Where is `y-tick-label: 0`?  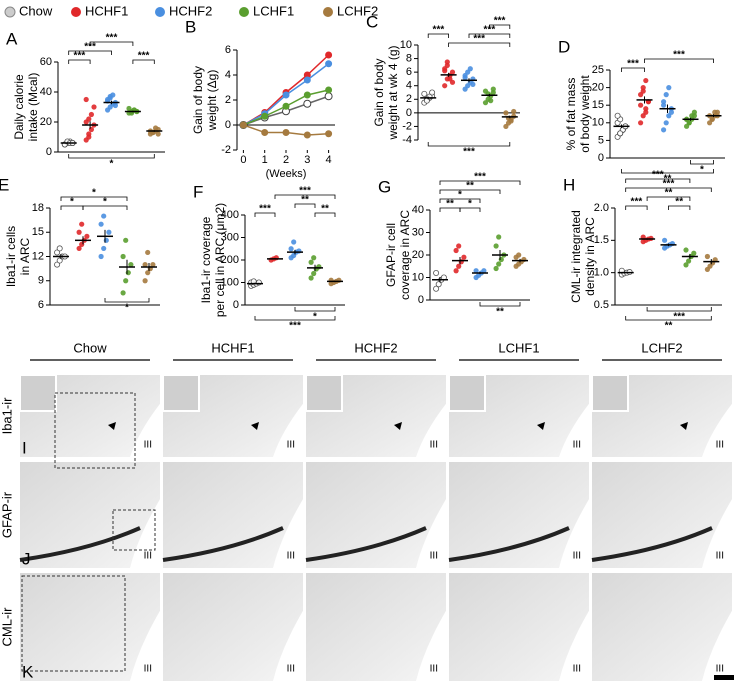 y-tick-label: 0 is located at coordinates (409, 113).